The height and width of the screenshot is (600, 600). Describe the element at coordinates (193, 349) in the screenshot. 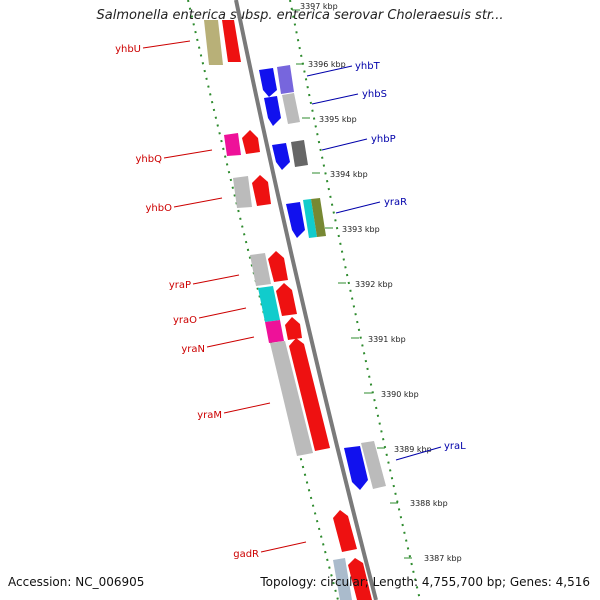

I see `gene-label-yraN: yraN` at that location.